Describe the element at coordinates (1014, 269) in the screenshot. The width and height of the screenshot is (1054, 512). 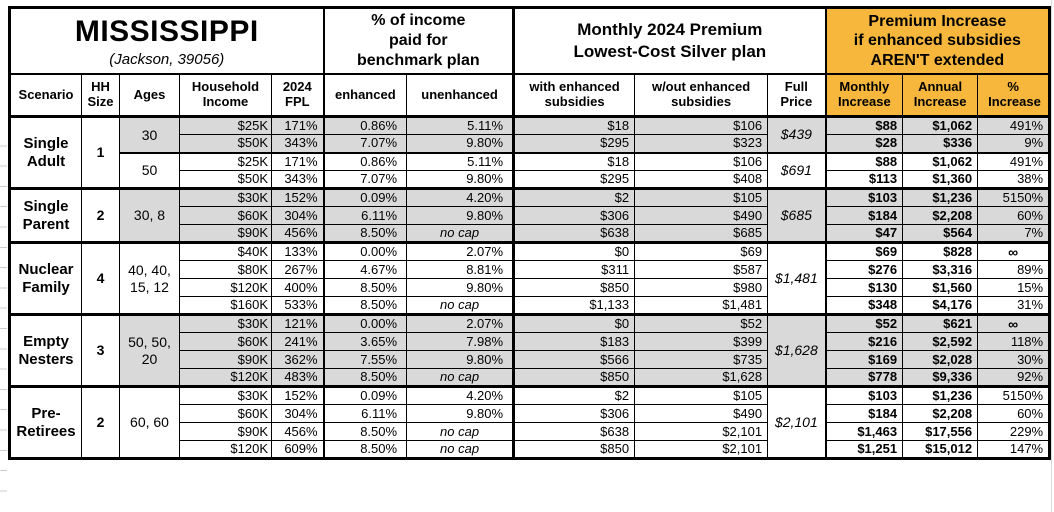
I see `pct-increase-cell: 89%` at that location.